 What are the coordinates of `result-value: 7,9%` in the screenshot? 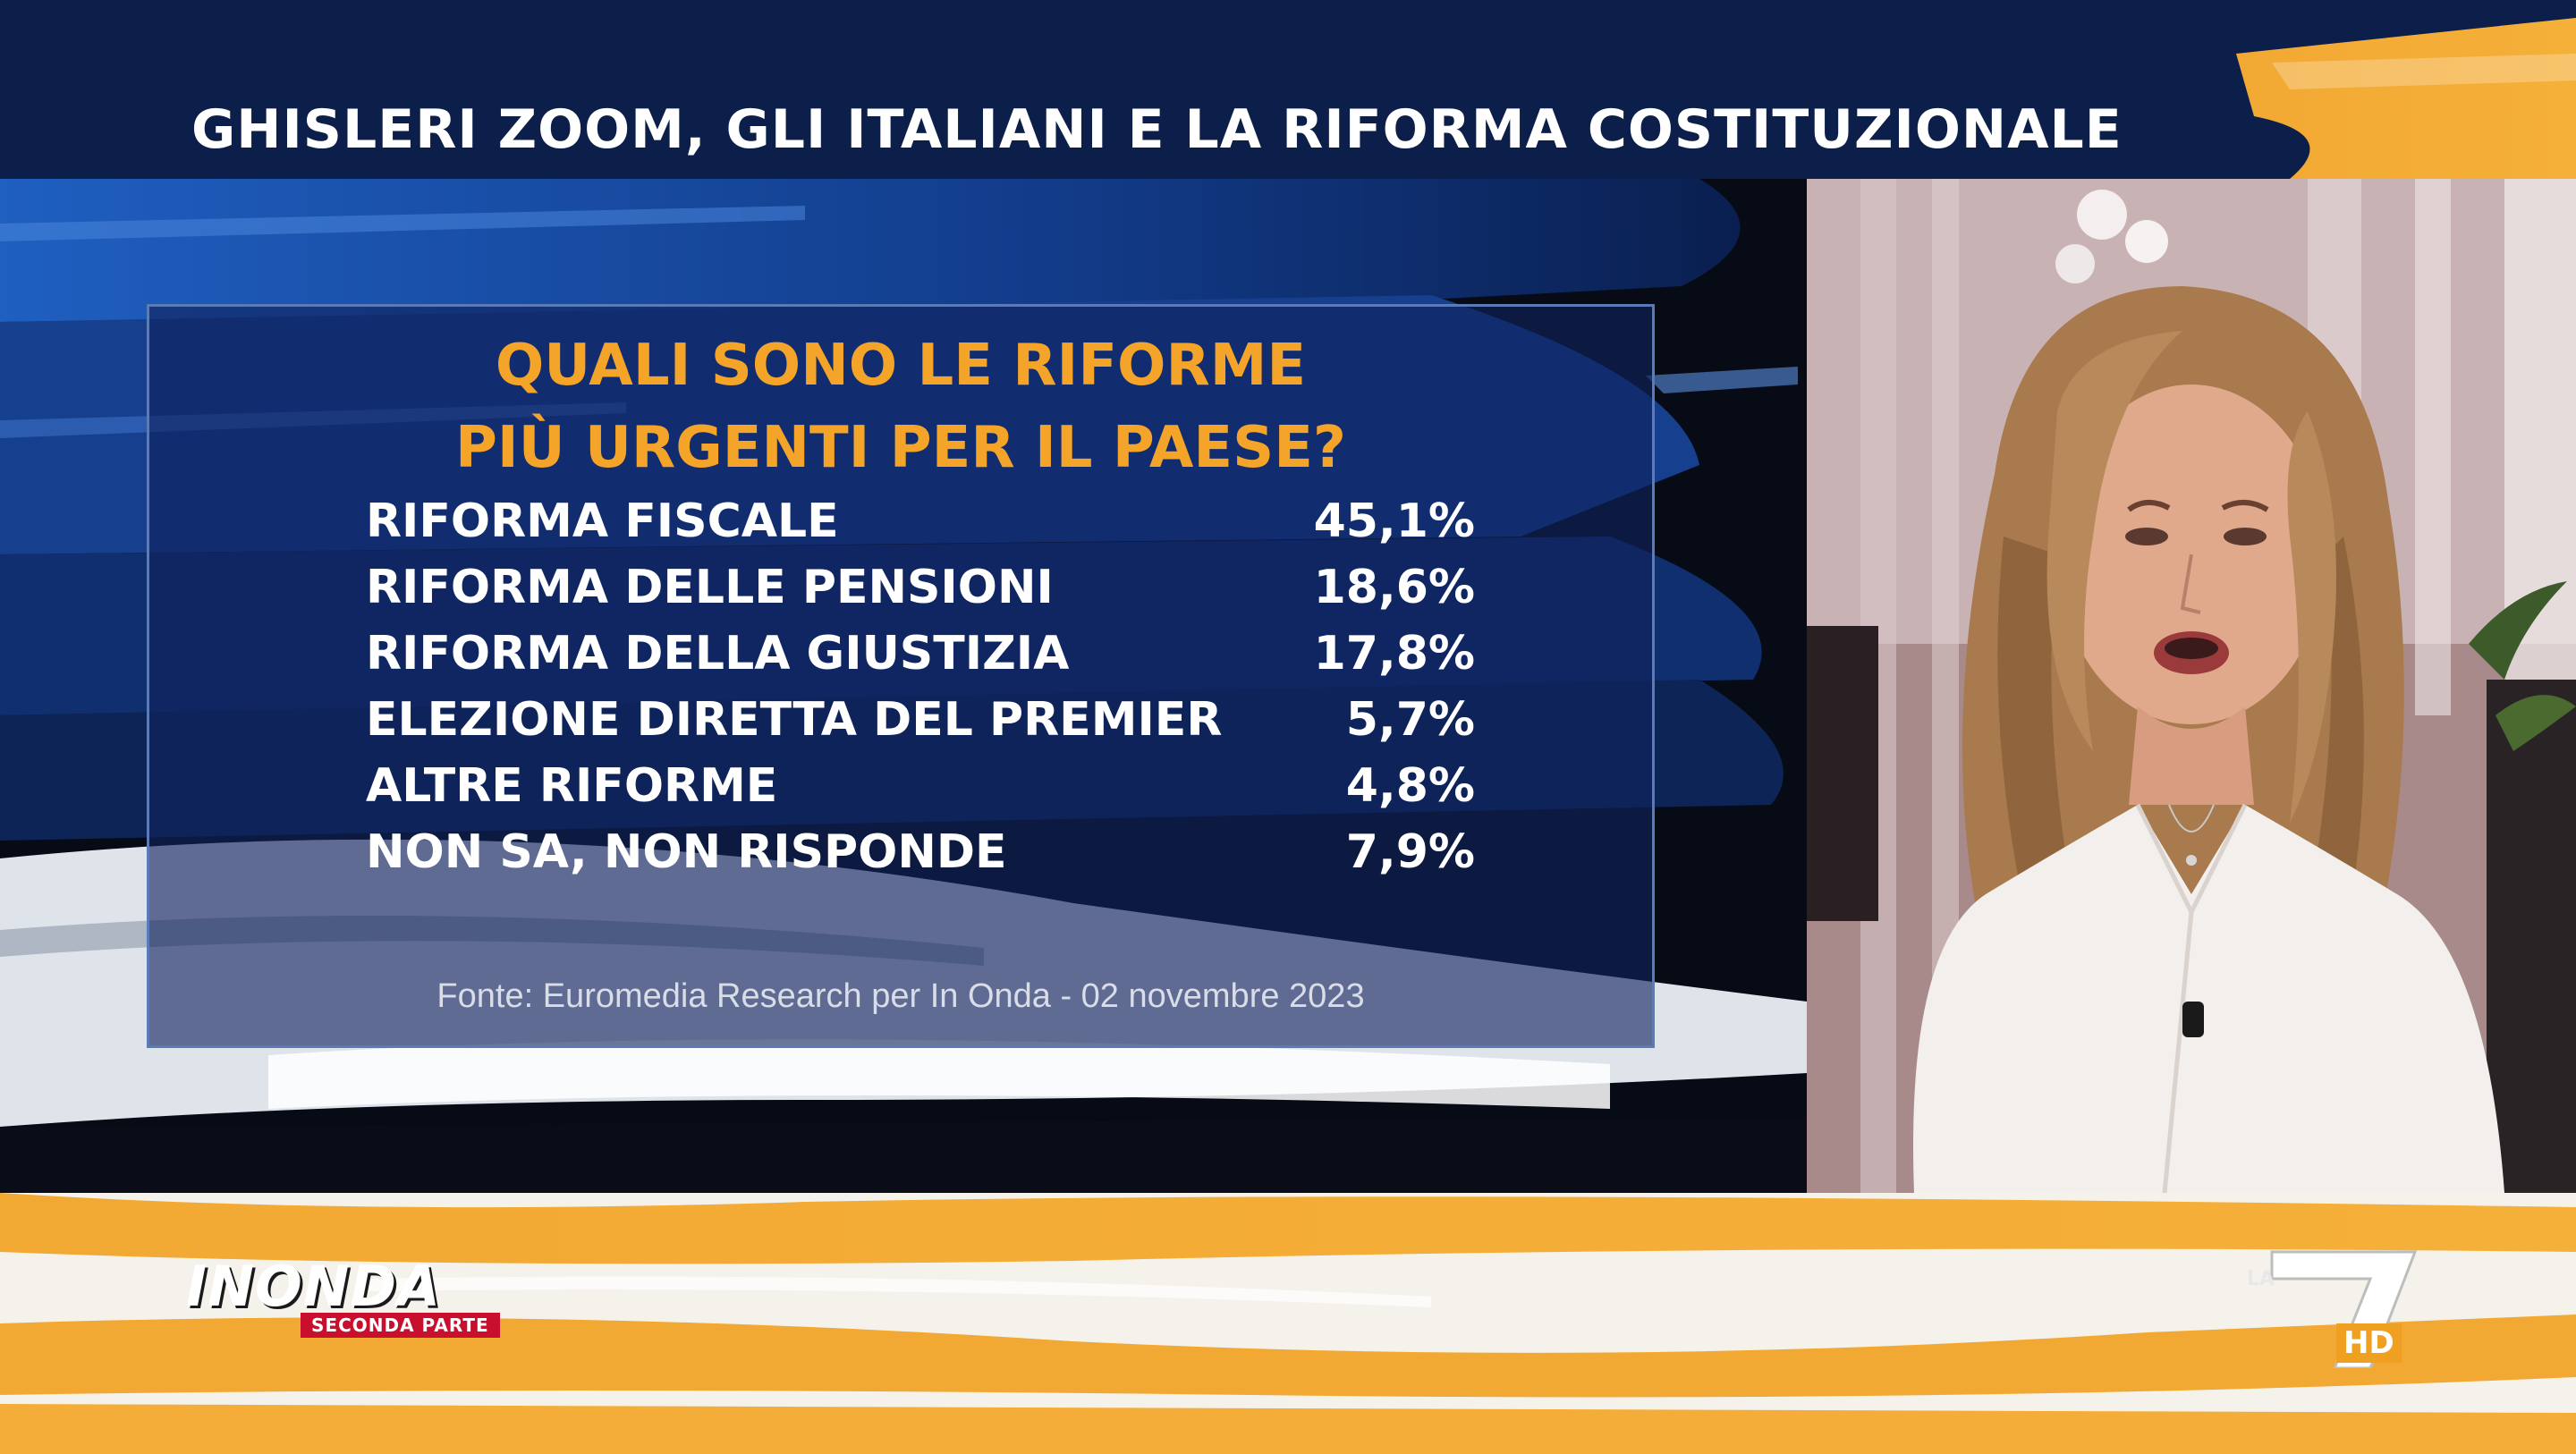 It's located at (1410, 852).